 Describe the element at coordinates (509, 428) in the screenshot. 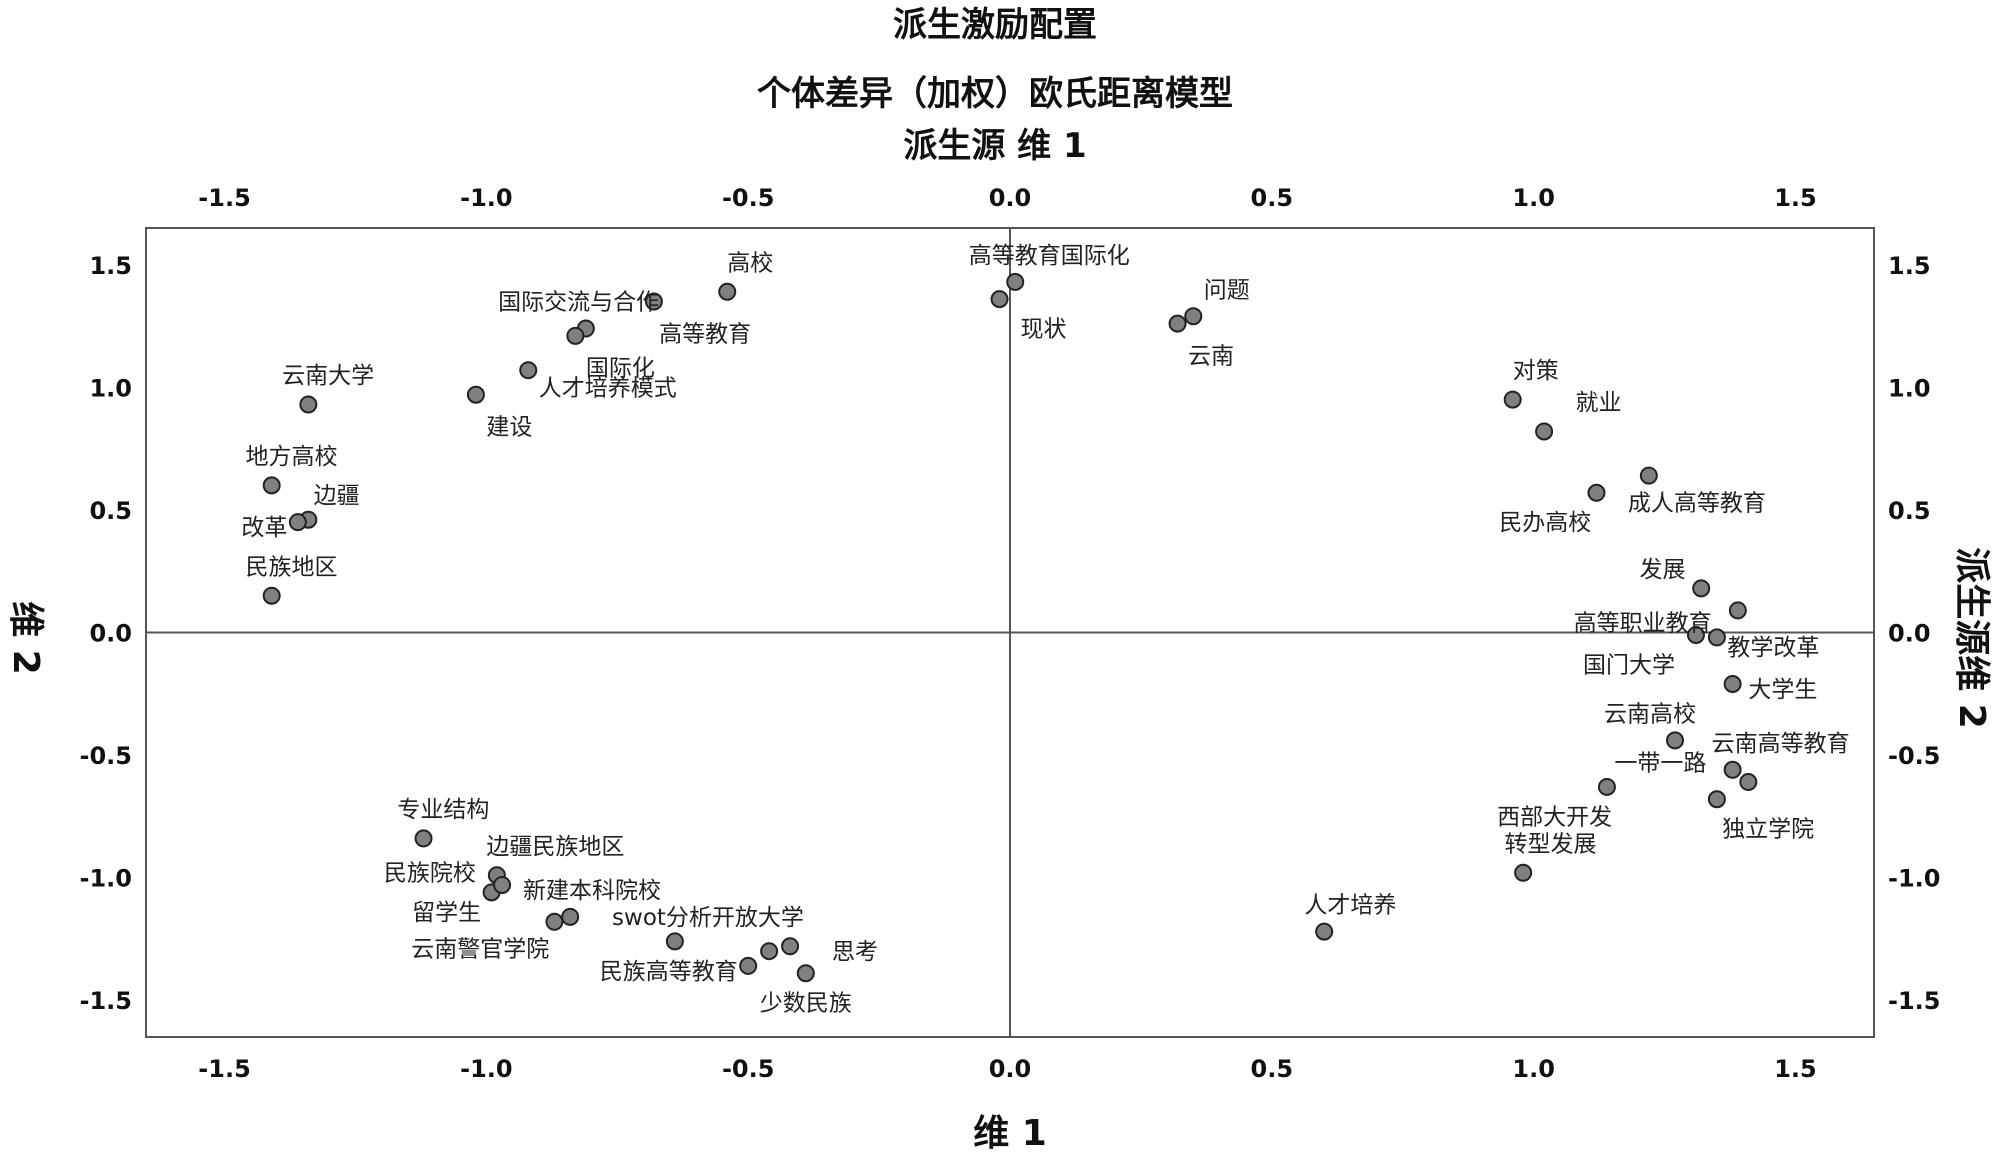

I see `data-point-label: 建设` at that location.